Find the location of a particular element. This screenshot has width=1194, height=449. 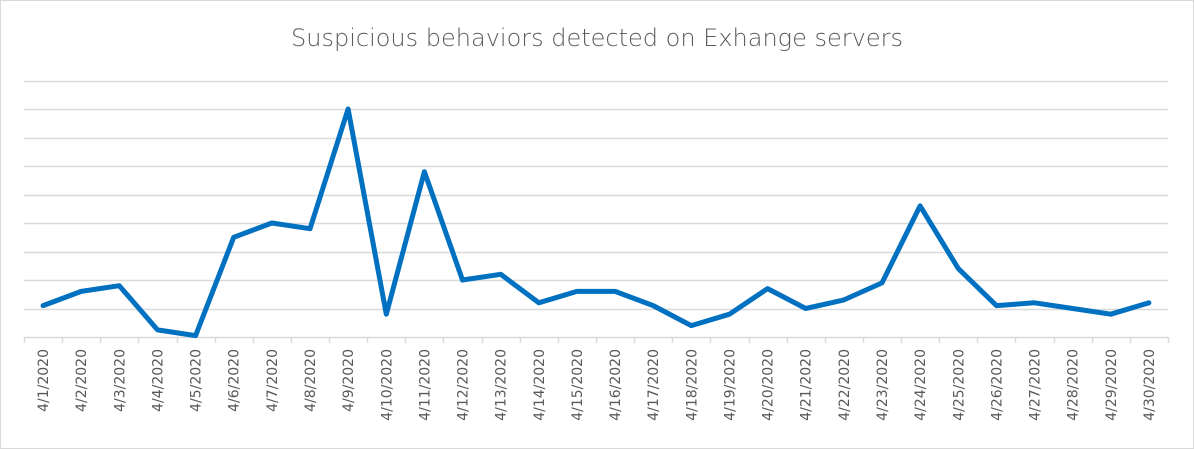

x-axis-label: 4/17/2020 is located at coordinates (654, 385).